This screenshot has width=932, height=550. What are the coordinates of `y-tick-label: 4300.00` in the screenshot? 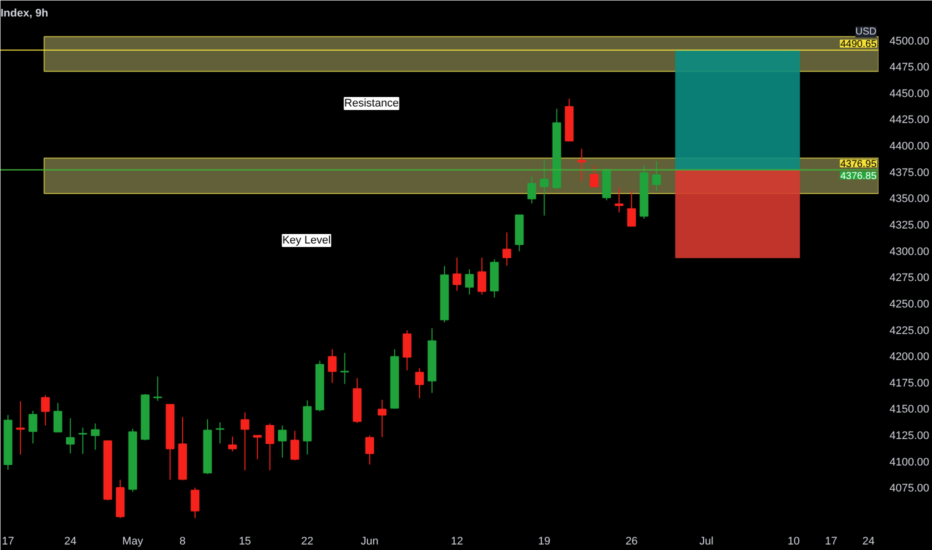 It's located at (910, 252).